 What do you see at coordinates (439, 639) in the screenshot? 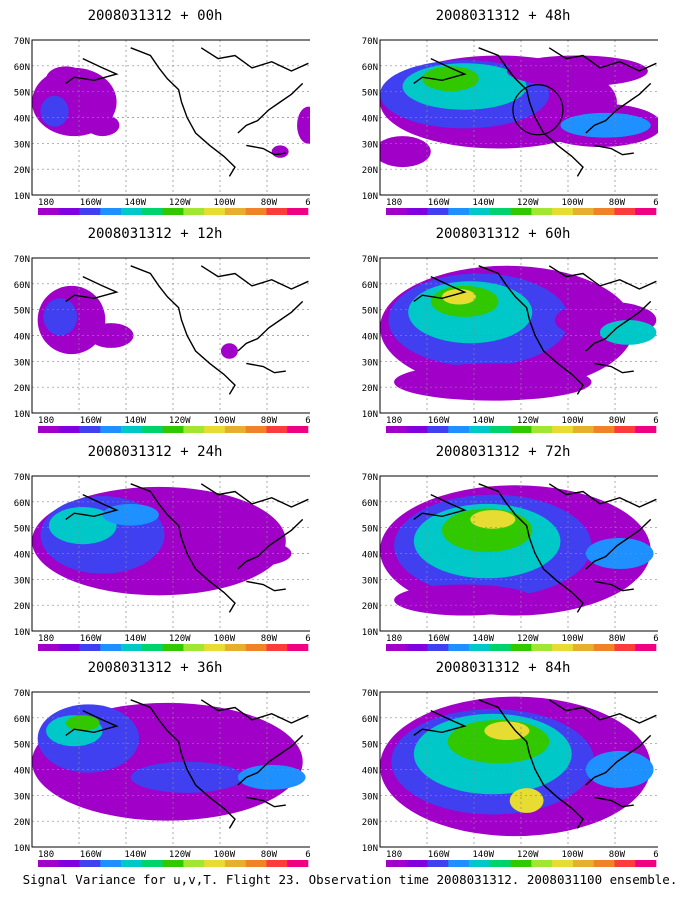
I see `longitude-label: 160W` at bounding box center [439, 639].